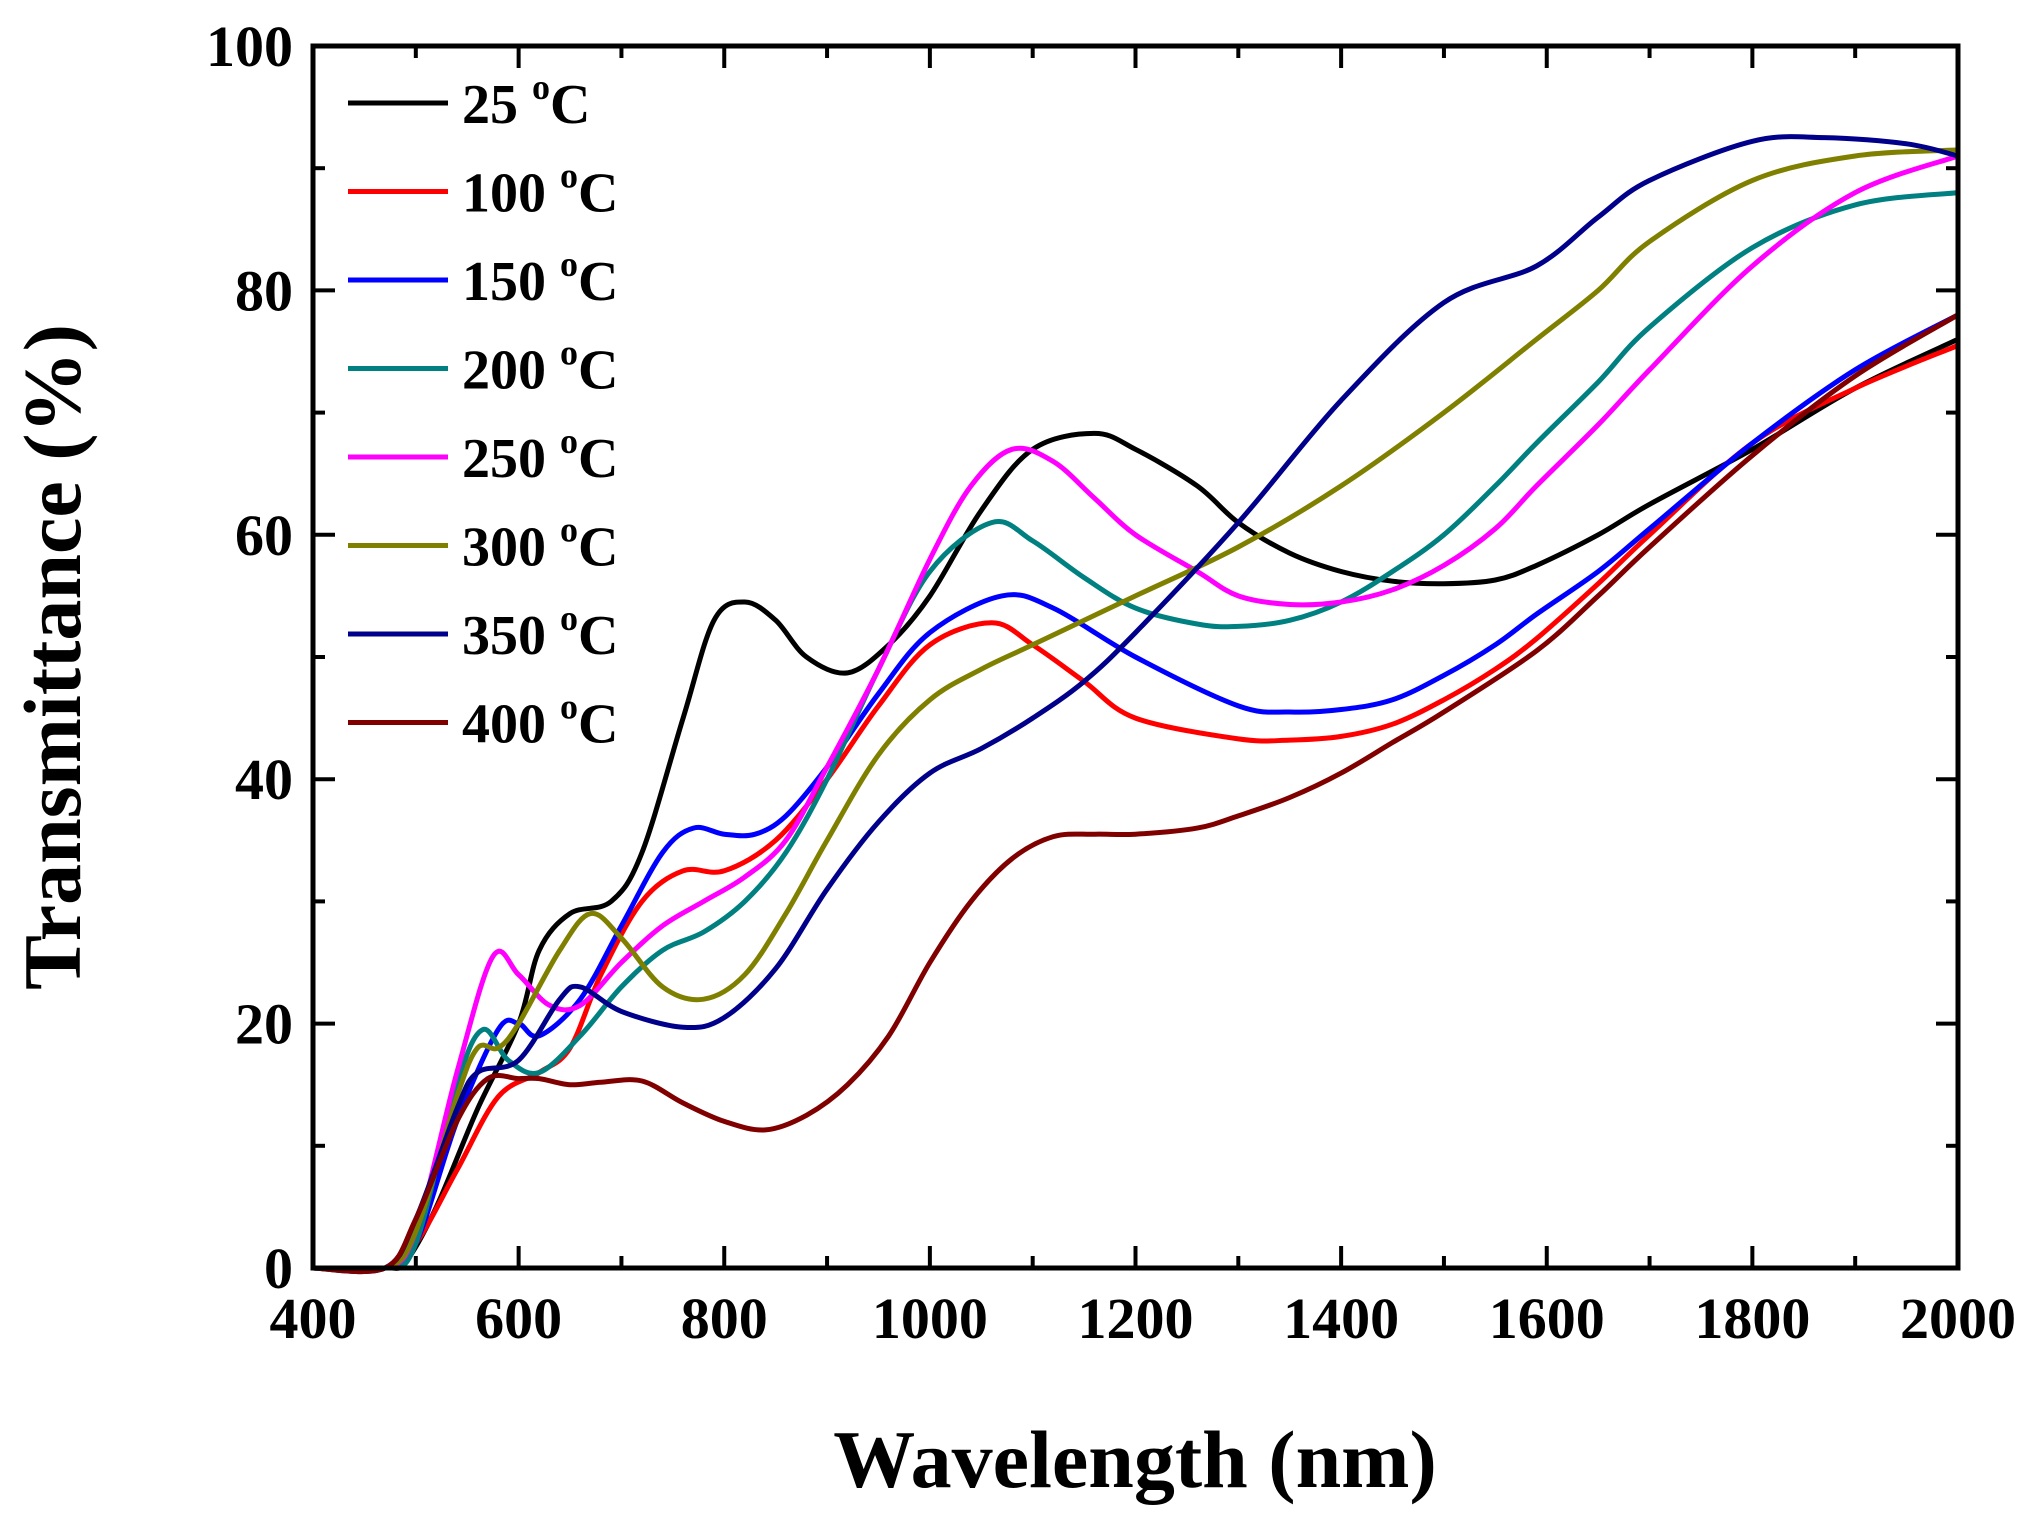  I want to click on y-tick-label: 40, so click(264, 779).